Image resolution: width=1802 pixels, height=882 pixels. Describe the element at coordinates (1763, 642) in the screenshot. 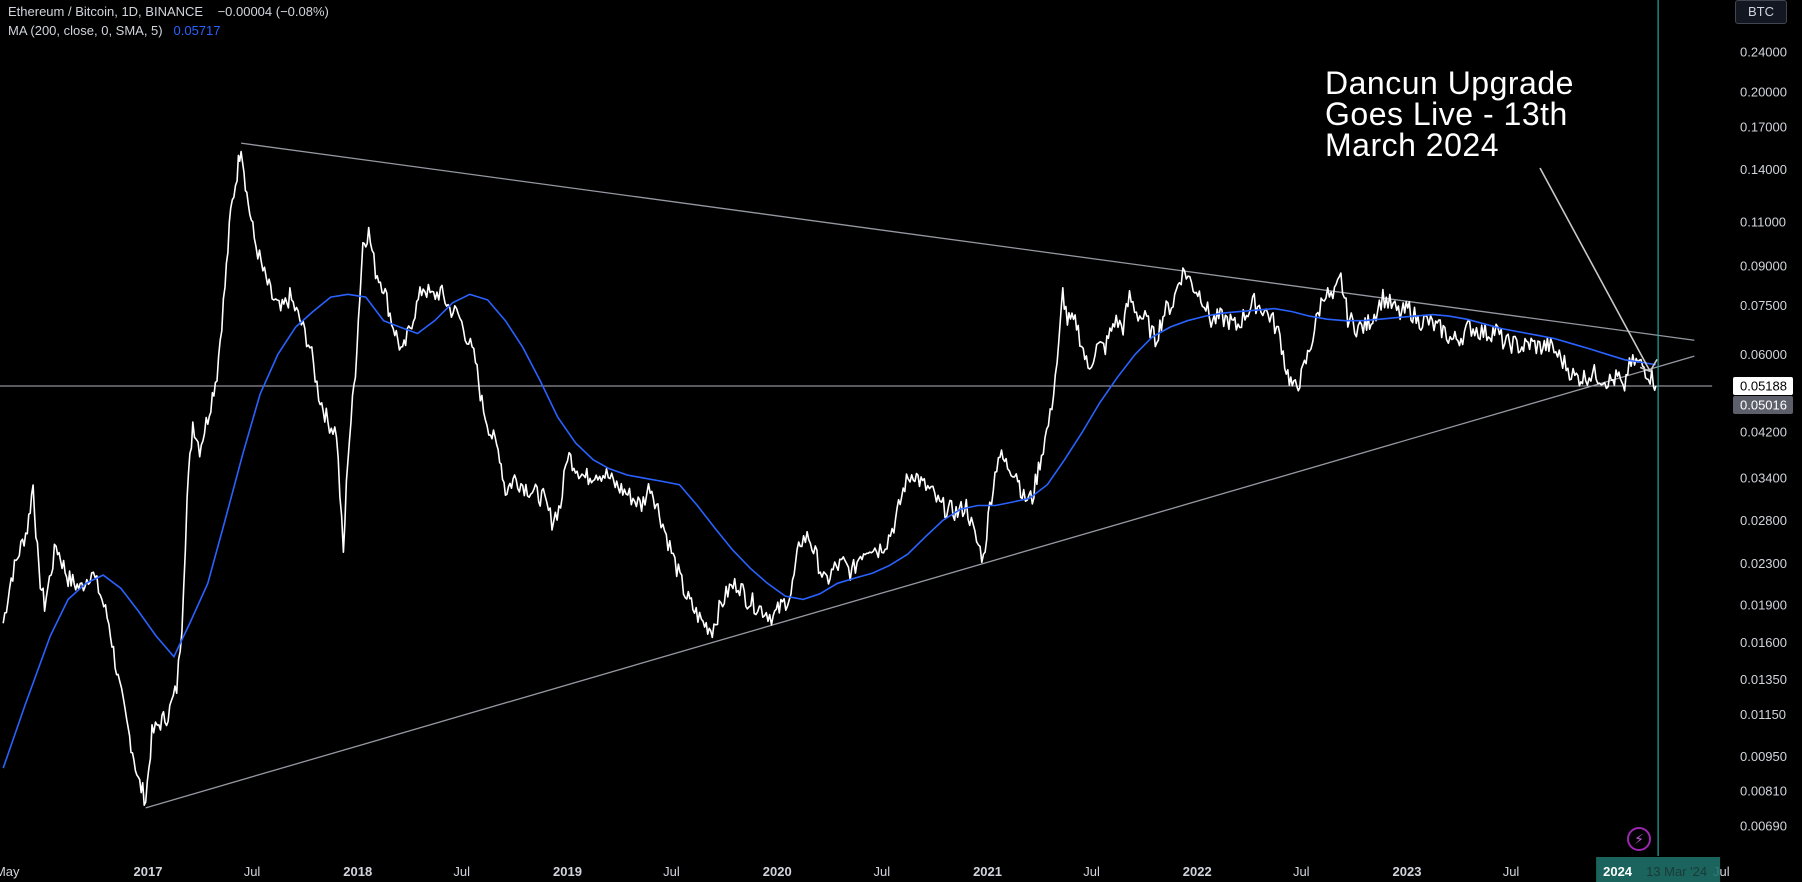

I see `y-tick-label: 0.01600` at that location.